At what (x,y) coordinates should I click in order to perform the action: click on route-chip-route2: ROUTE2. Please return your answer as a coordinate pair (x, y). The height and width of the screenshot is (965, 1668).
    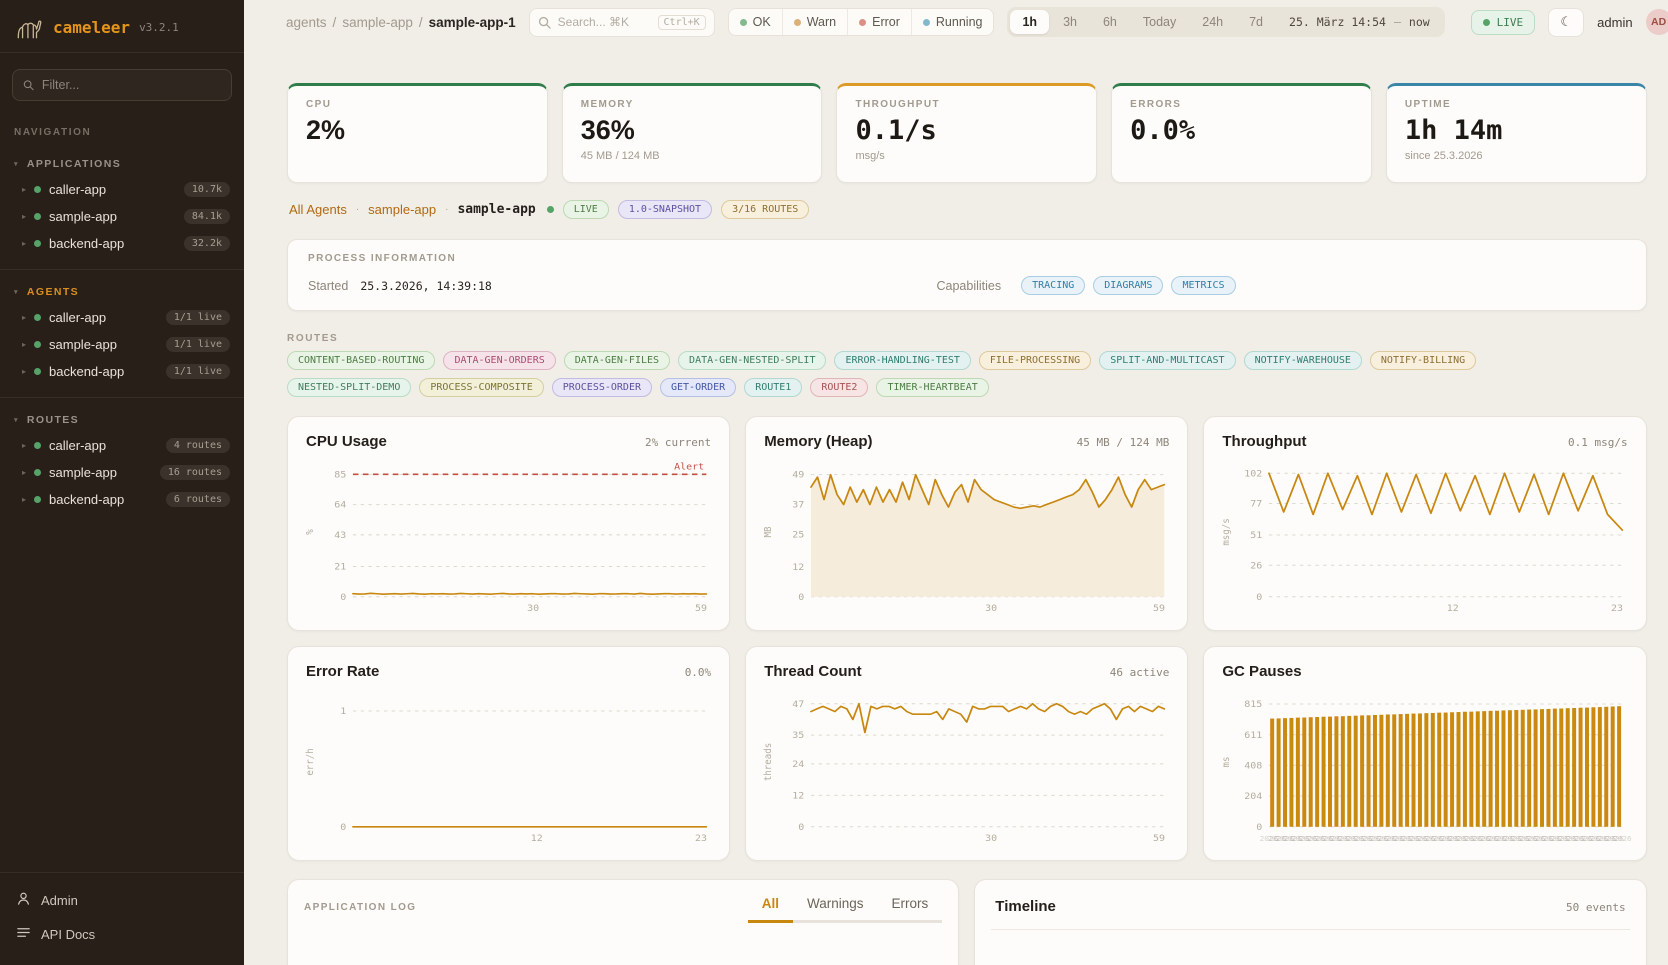
    Looking at the image, I should click on (839, 387).